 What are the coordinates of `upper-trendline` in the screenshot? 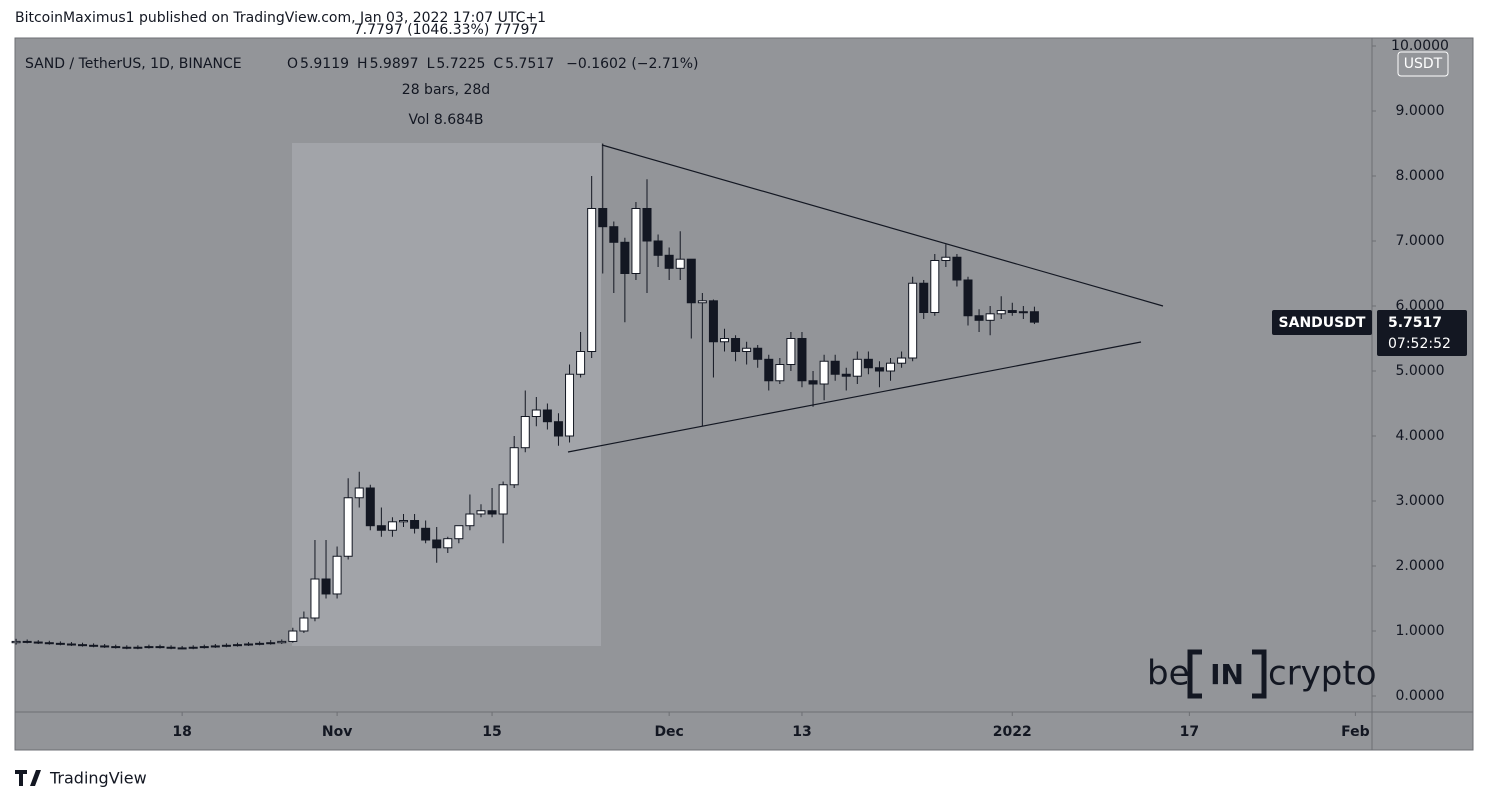 It's located at (882, 225).